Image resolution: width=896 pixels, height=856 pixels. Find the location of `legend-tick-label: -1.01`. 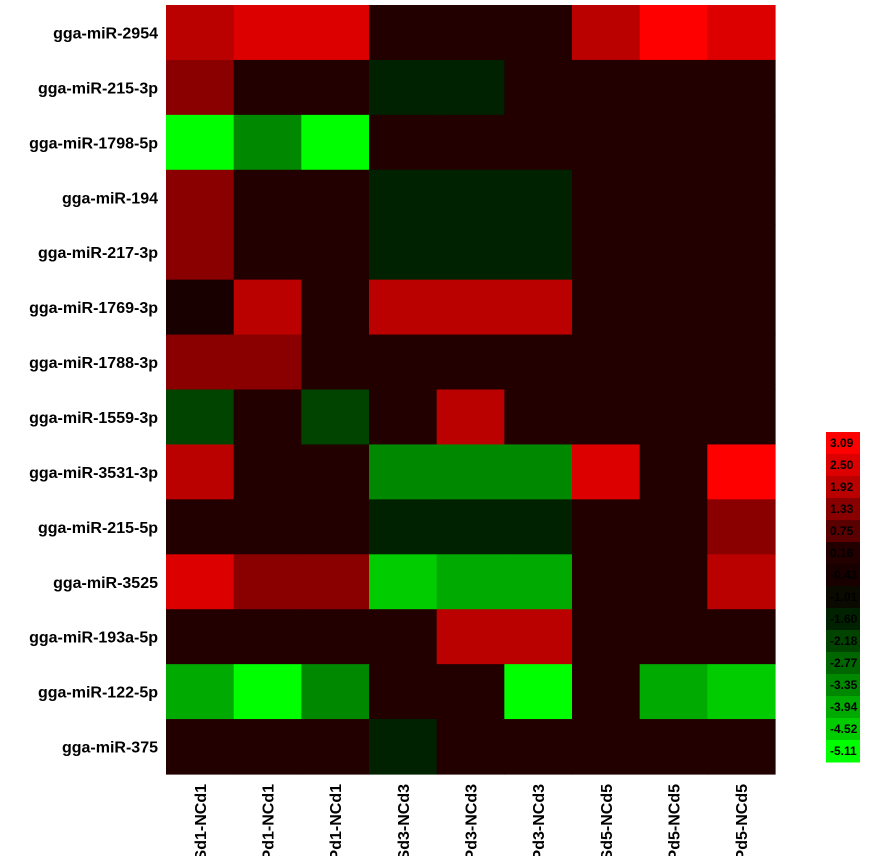

legend-tick-label: -1.01 is located at coordinates (844, 597).